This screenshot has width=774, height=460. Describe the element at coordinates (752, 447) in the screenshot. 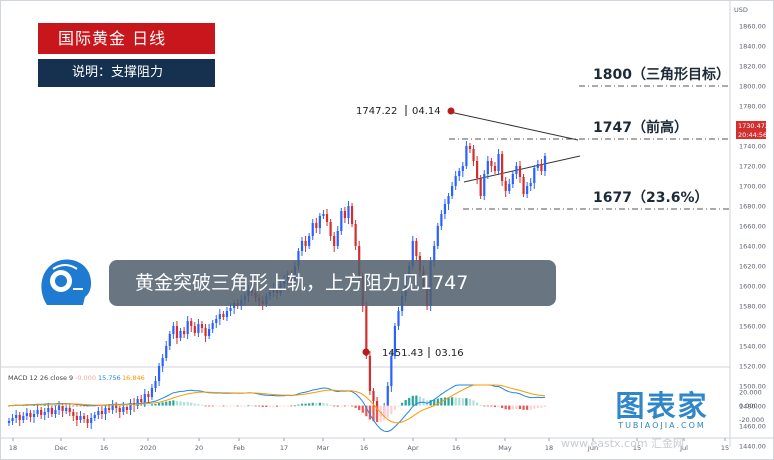

I see `price-tick-label: 1440.00` at that location.